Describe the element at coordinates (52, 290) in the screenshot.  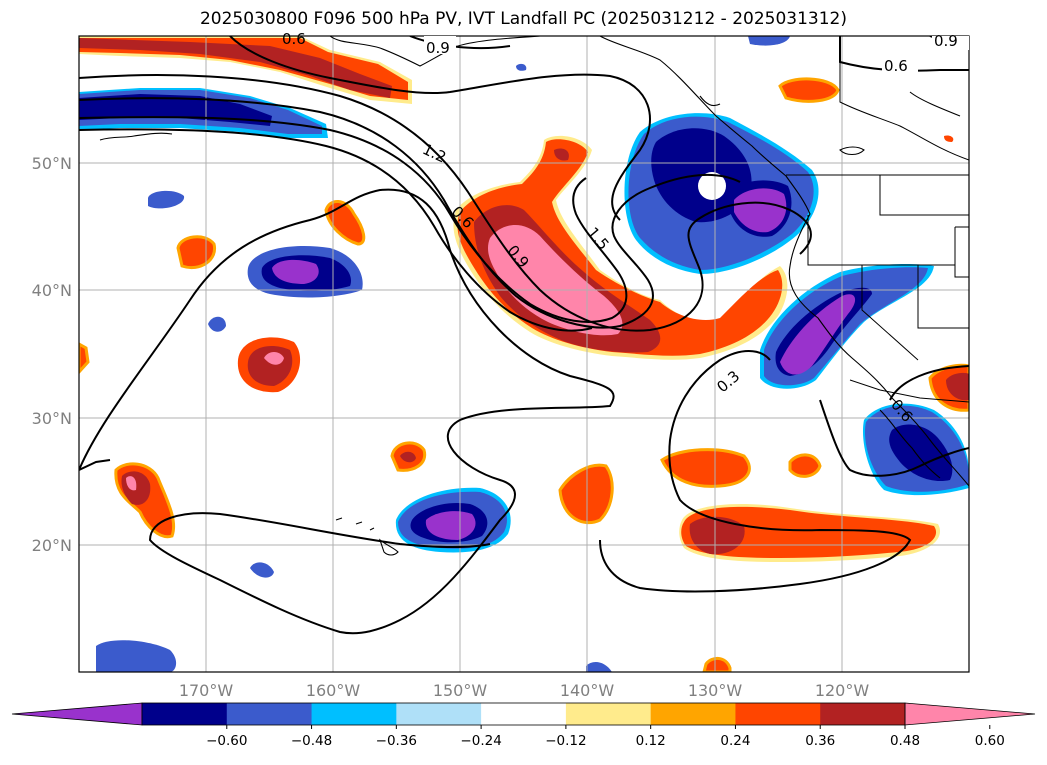
I see `latitude-label: 40°N` at that location.